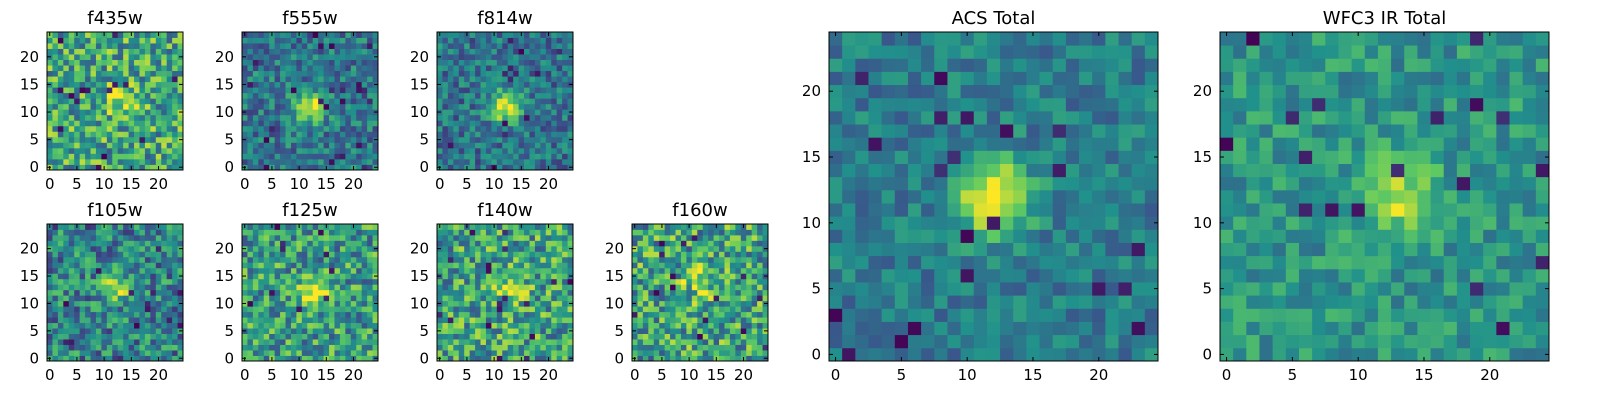 The height and width of the screenshot is (400, 1600). Describe the element at coordinates (272, 375) in the screenshot. I see `x-tick-label: 5` at that location.